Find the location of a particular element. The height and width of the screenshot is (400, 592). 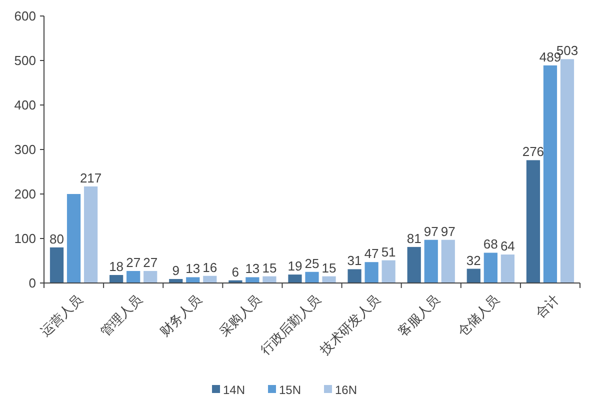

legend-label: 15N is located at coordinates (290, 390).